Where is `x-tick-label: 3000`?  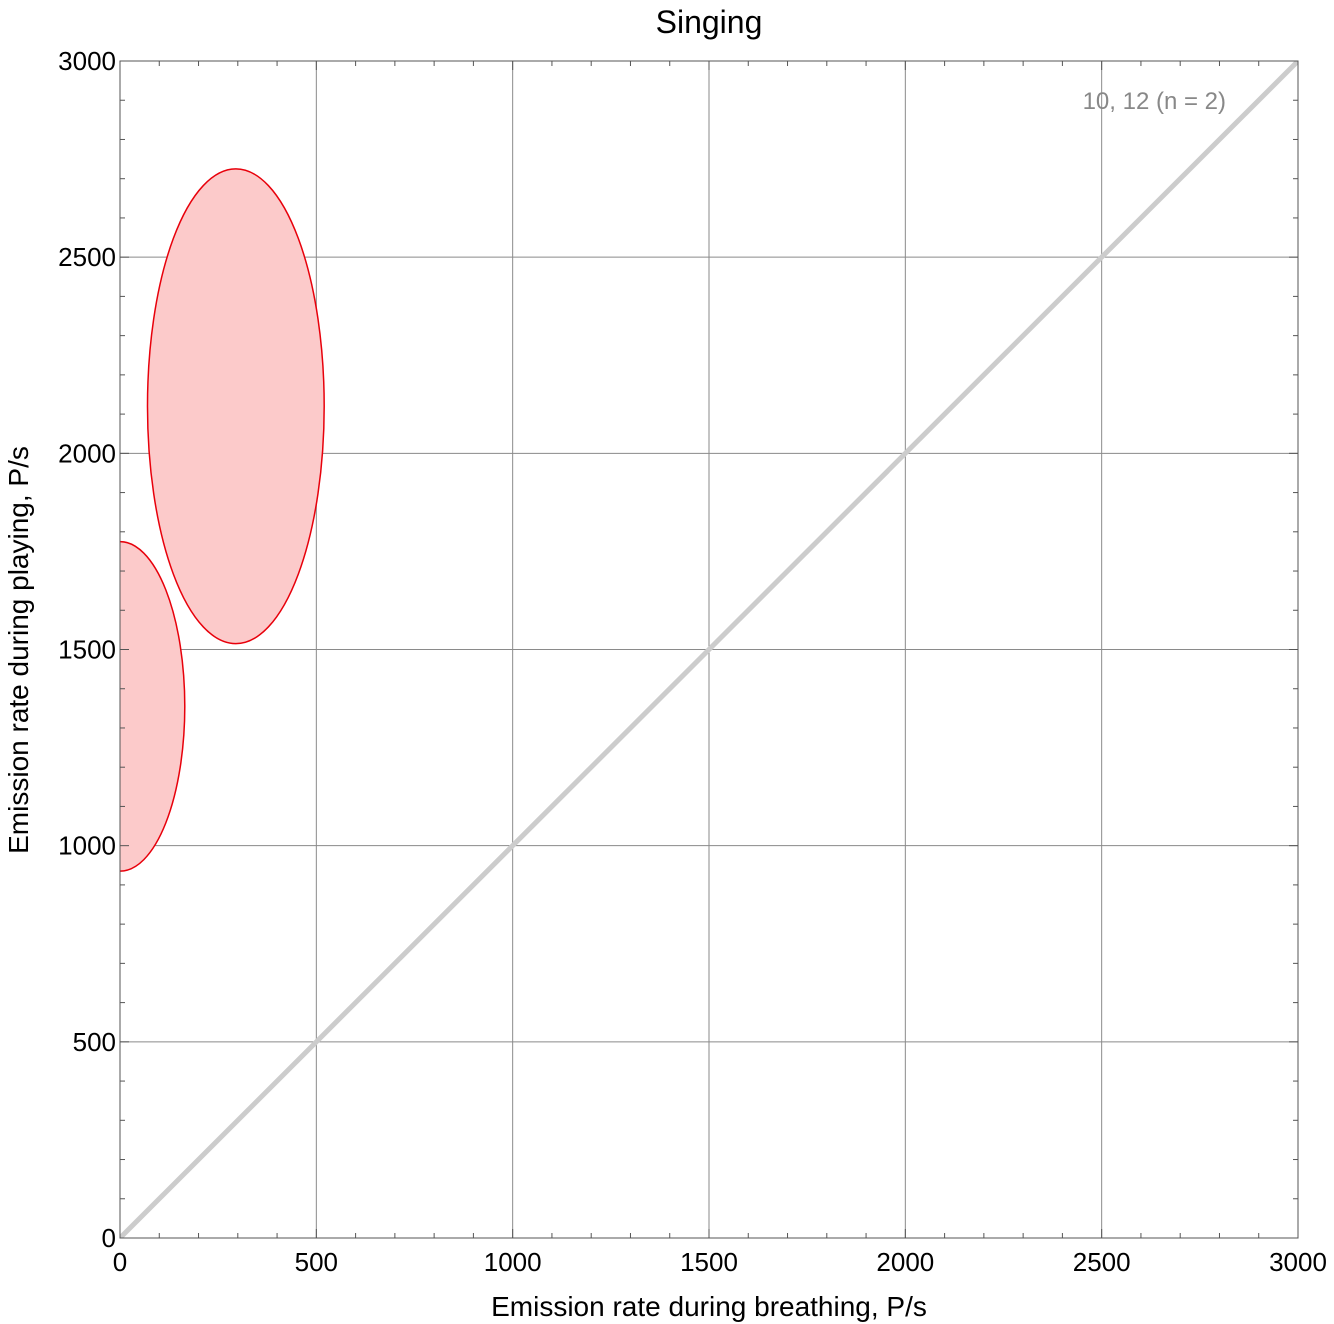 x-tick-label: 3000 is located at coordinates (1298, 1262).